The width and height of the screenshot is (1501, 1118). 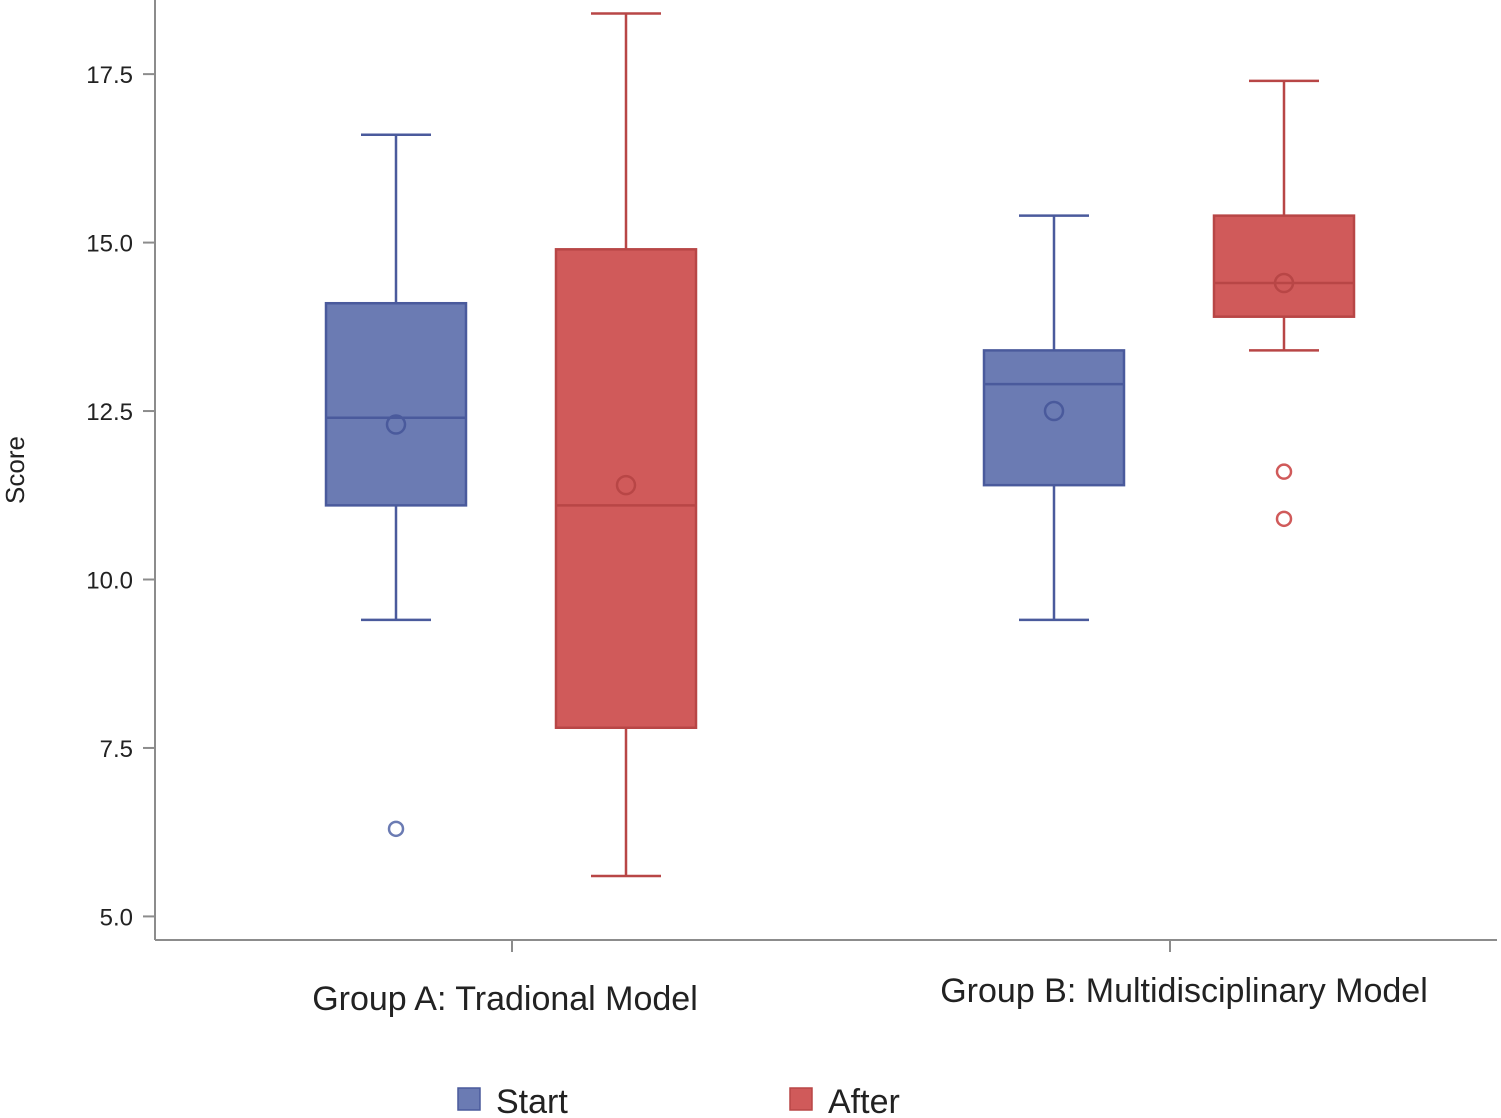 I want to click on y-tick-label: 15.0, so click(x=109, y=244).